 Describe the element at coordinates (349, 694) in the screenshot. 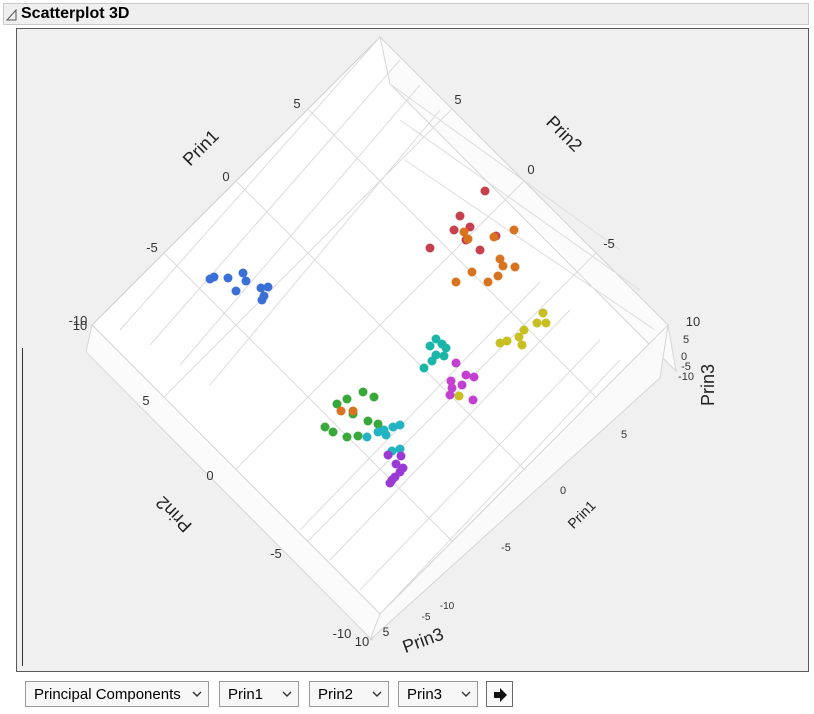

I see `y-axis-select: Prin2` at that location.